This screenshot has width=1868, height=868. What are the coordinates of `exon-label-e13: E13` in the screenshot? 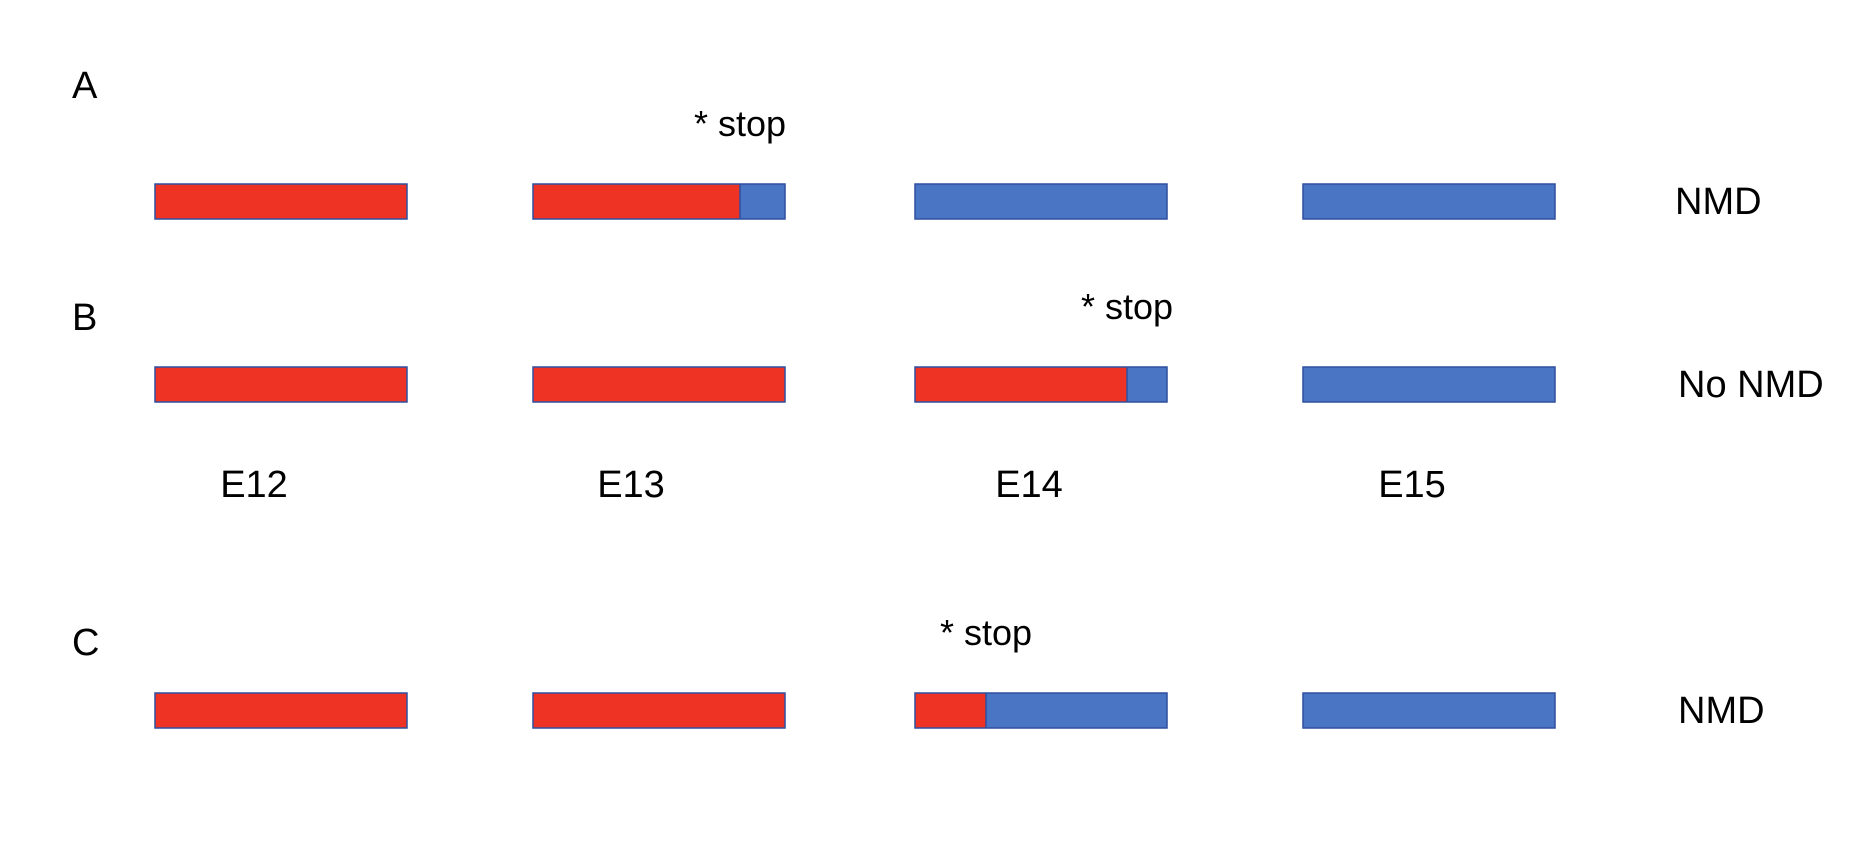 It's located at (631, 485).